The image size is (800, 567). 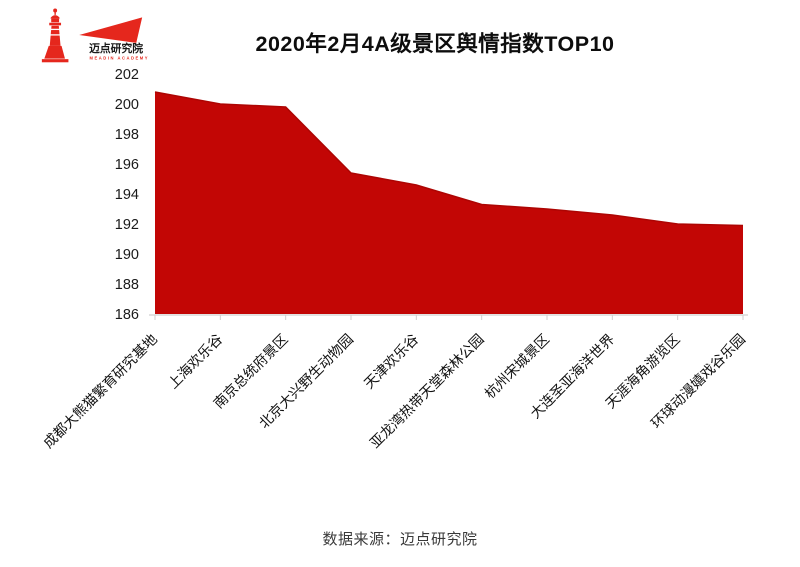 I want to click on lighthouse-beam-shape, so click(x=111, y=30).